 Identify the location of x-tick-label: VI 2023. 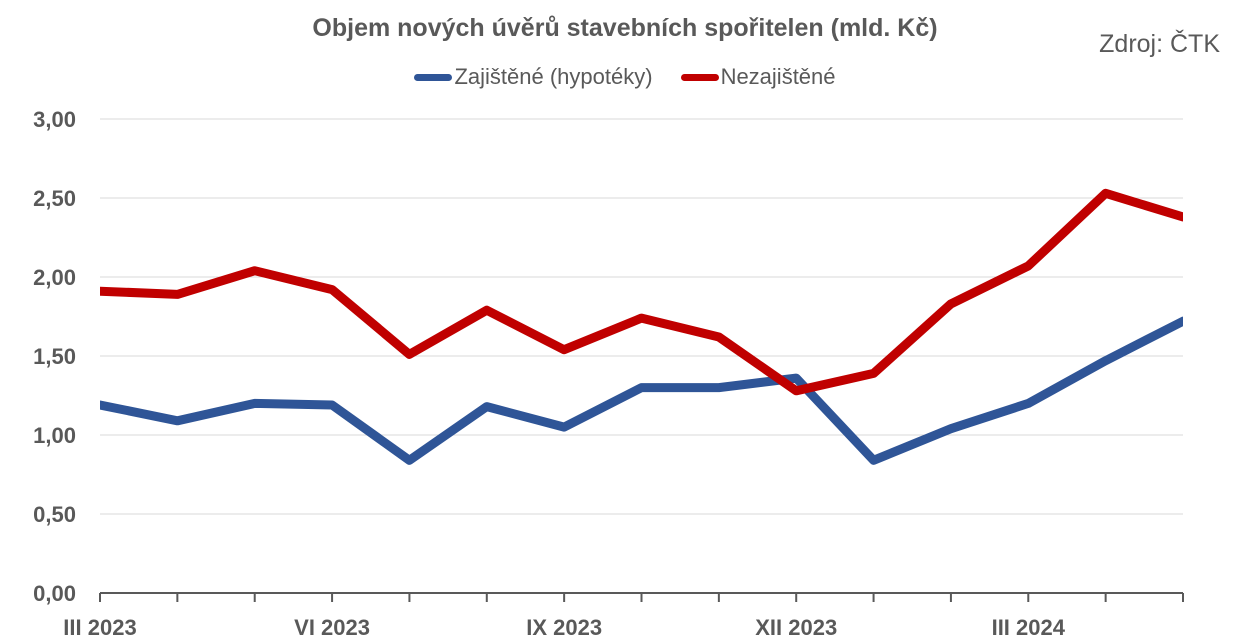
(332, 627).